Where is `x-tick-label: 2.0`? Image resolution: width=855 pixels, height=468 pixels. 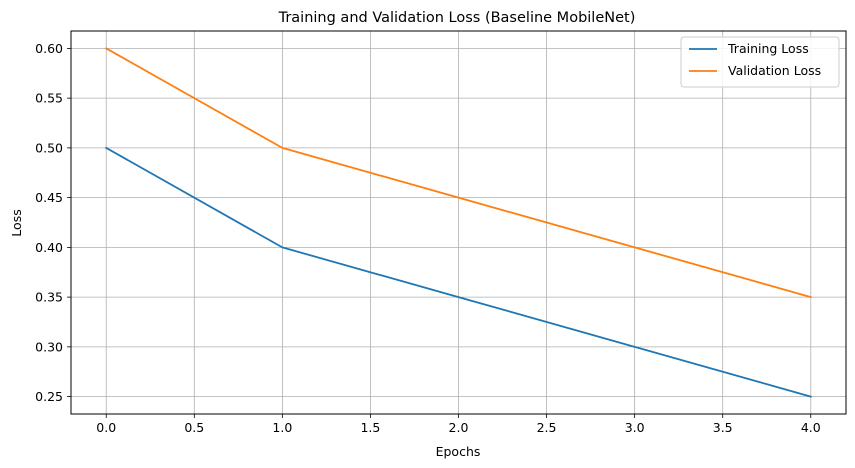
x-tick-label: 2.0 is located at coordinates (459, 427).